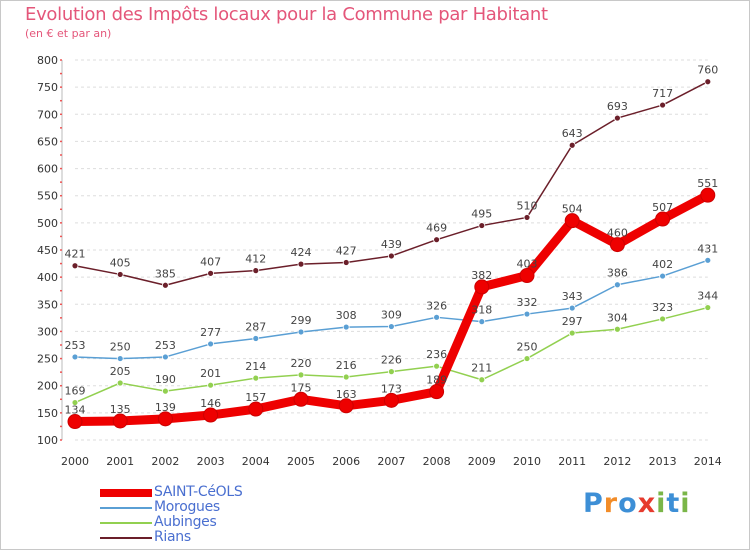  What do you see at coordinates (572, 209) in the screenshot?
I see `data-label-saint_ceols: 504` at bounding box center [572, 209].